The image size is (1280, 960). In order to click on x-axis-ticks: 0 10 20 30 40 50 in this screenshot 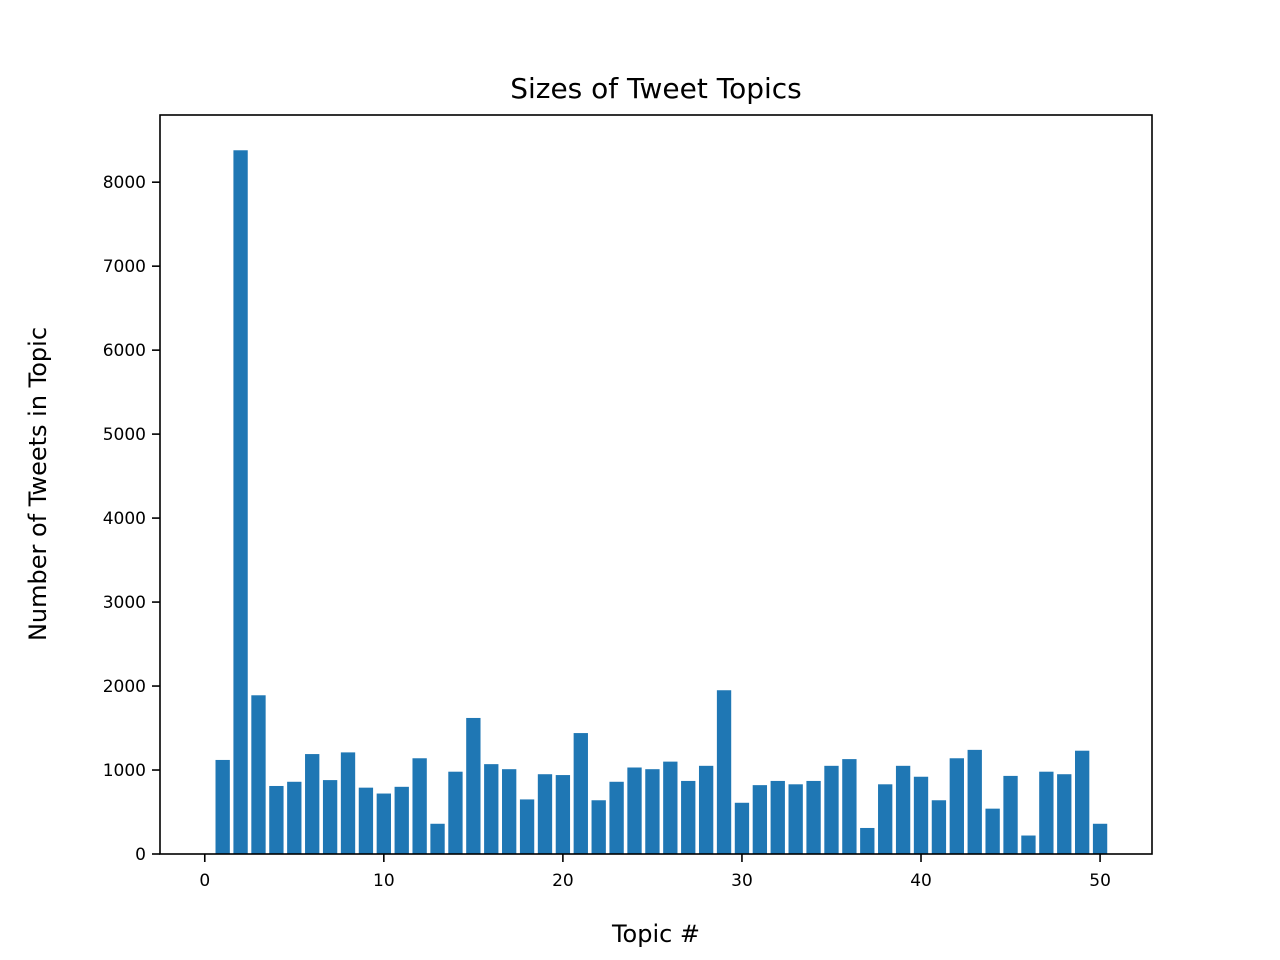, I will do `click(655, 872)`.